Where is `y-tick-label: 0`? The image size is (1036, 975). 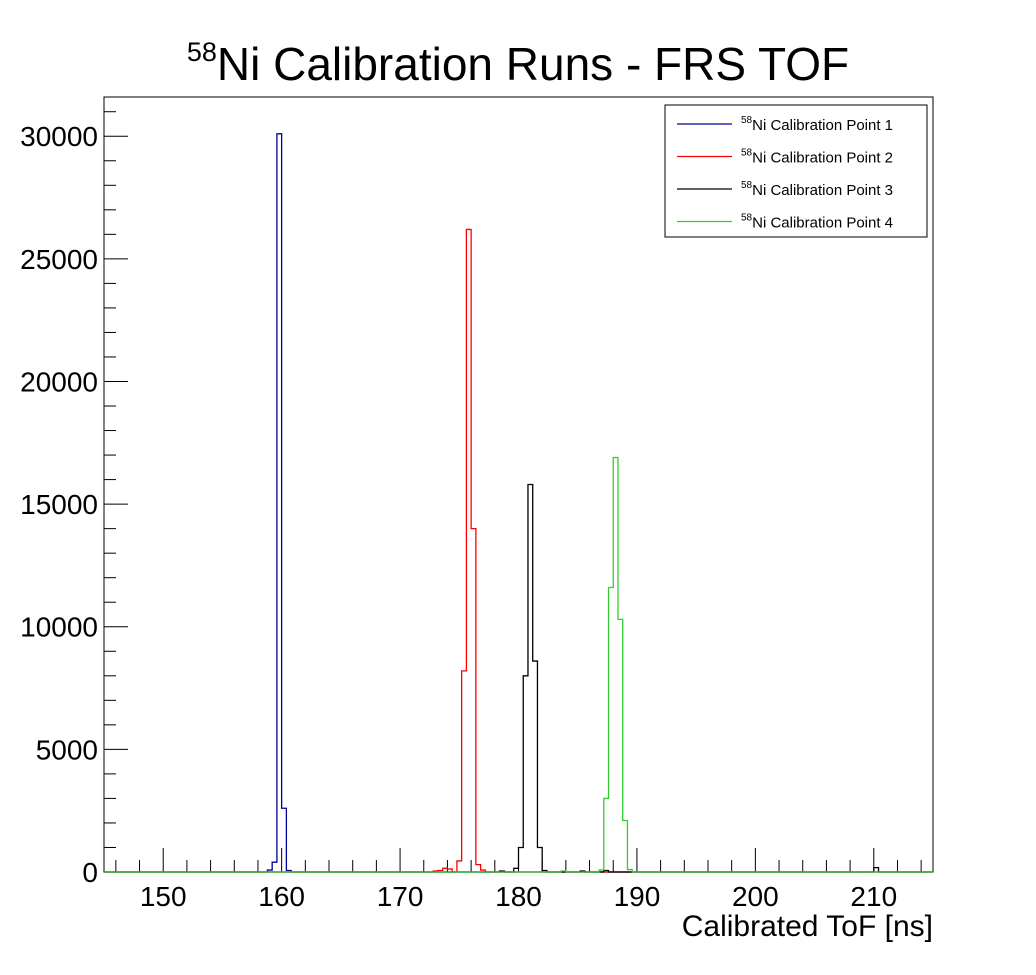 y-tick-label: 0 is located at coordinates (90, 872).